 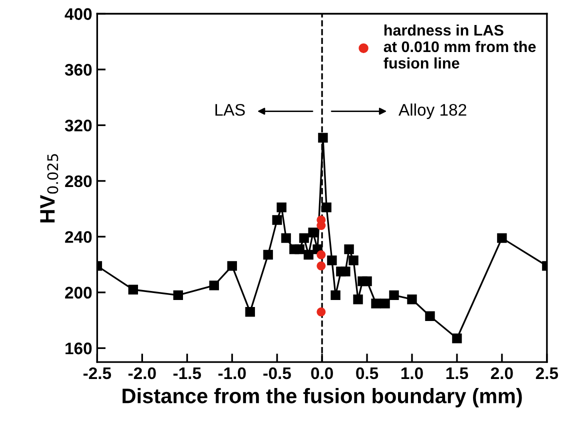 I want to click on x-tick-label: 0.5, so click(x=367, y=373).